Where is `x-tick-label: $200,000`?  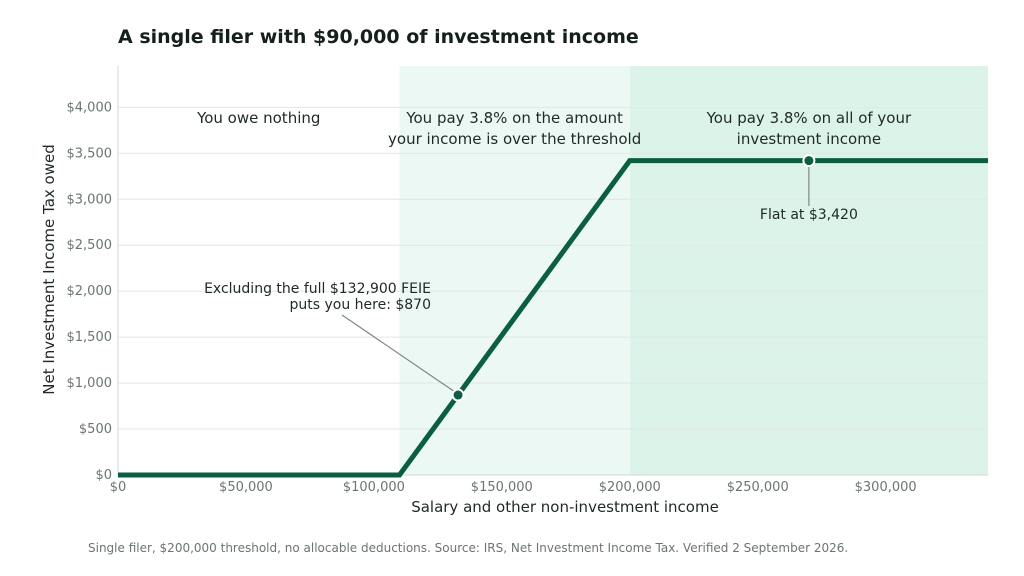 x-tick-label: $200,000 is located at coordinates (630, 487).